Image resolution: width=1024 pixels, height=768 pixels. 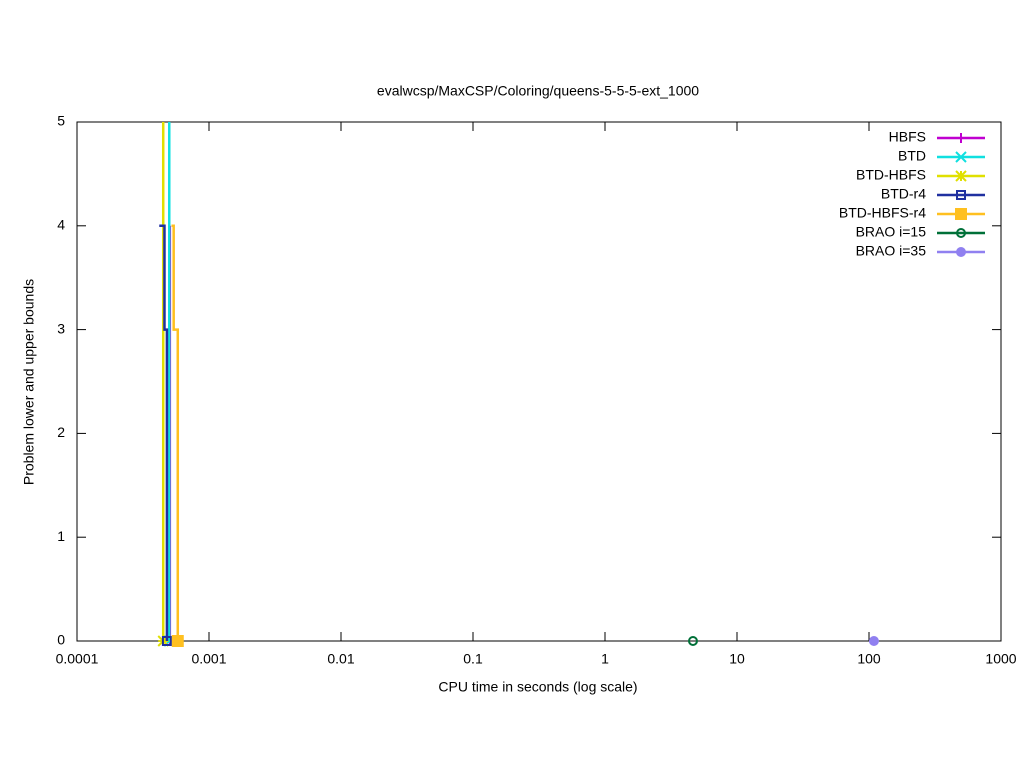 What do you see at coordinates (208, 659) in the screenshot?
I see `x-tick-label: 0.001` at bounding box center [208, 659].